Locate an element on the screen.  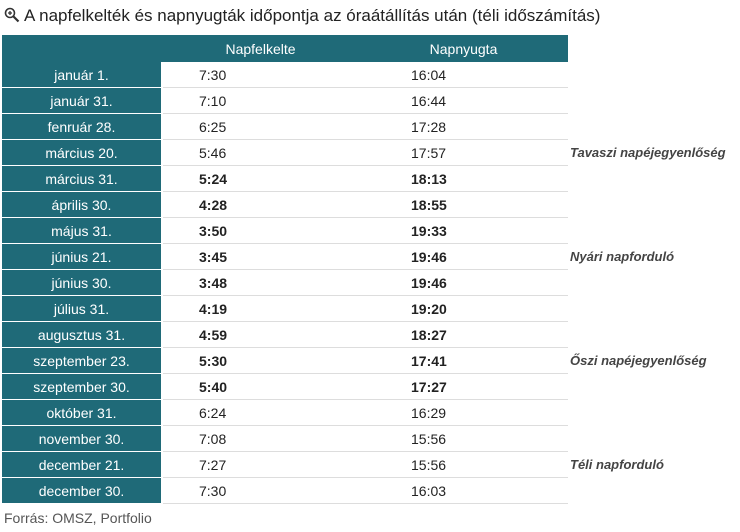
table-row: január 1. 7:30 16:04 is located at coordinates (285, 75).